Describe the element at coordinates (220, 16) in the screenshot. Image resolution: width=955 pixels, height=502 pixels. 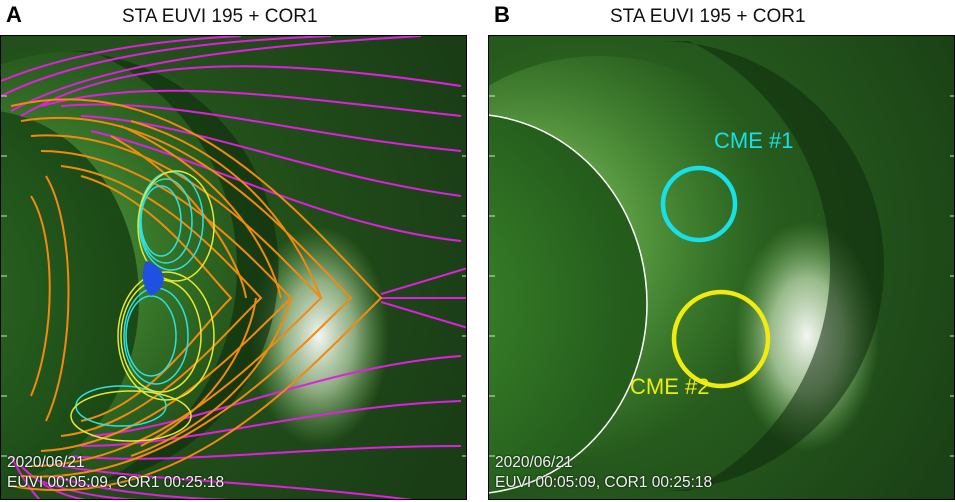
I see `panel-a-title: STA EUVI 195 + COR1` at that location.